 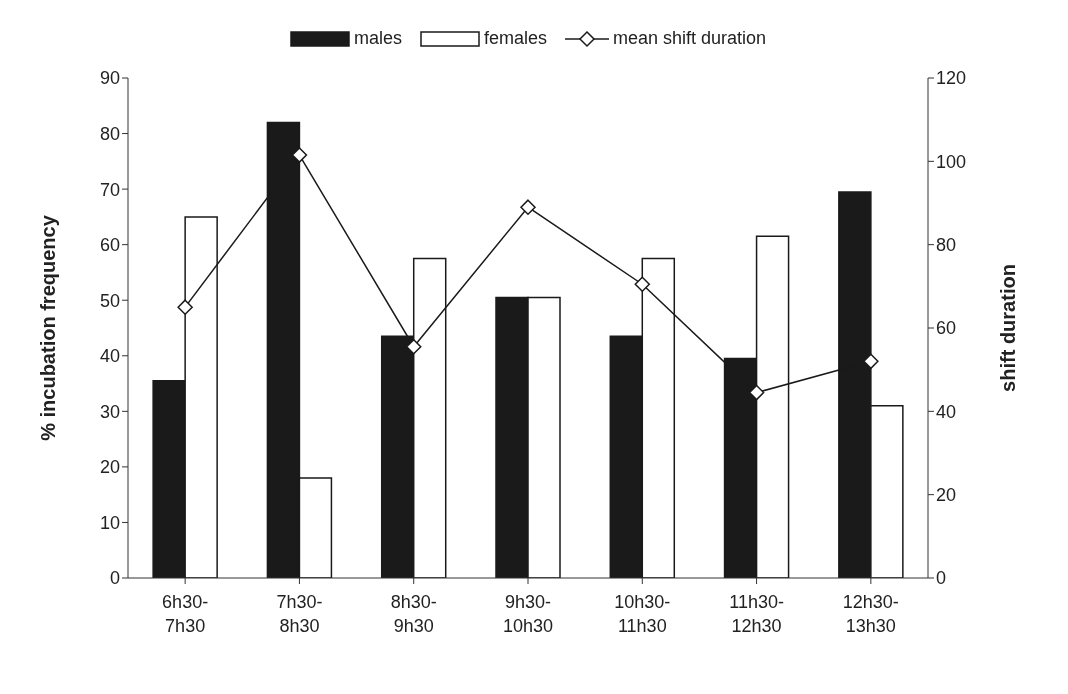 I want to click on y-tick-label: 10, so click(x=109, y=522).